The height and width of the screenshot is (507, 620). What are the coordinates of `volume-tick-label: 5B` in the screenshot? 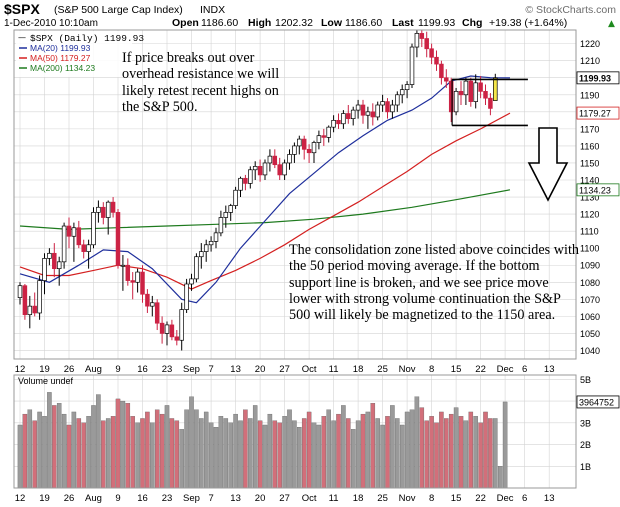 It's located at (585, 380).